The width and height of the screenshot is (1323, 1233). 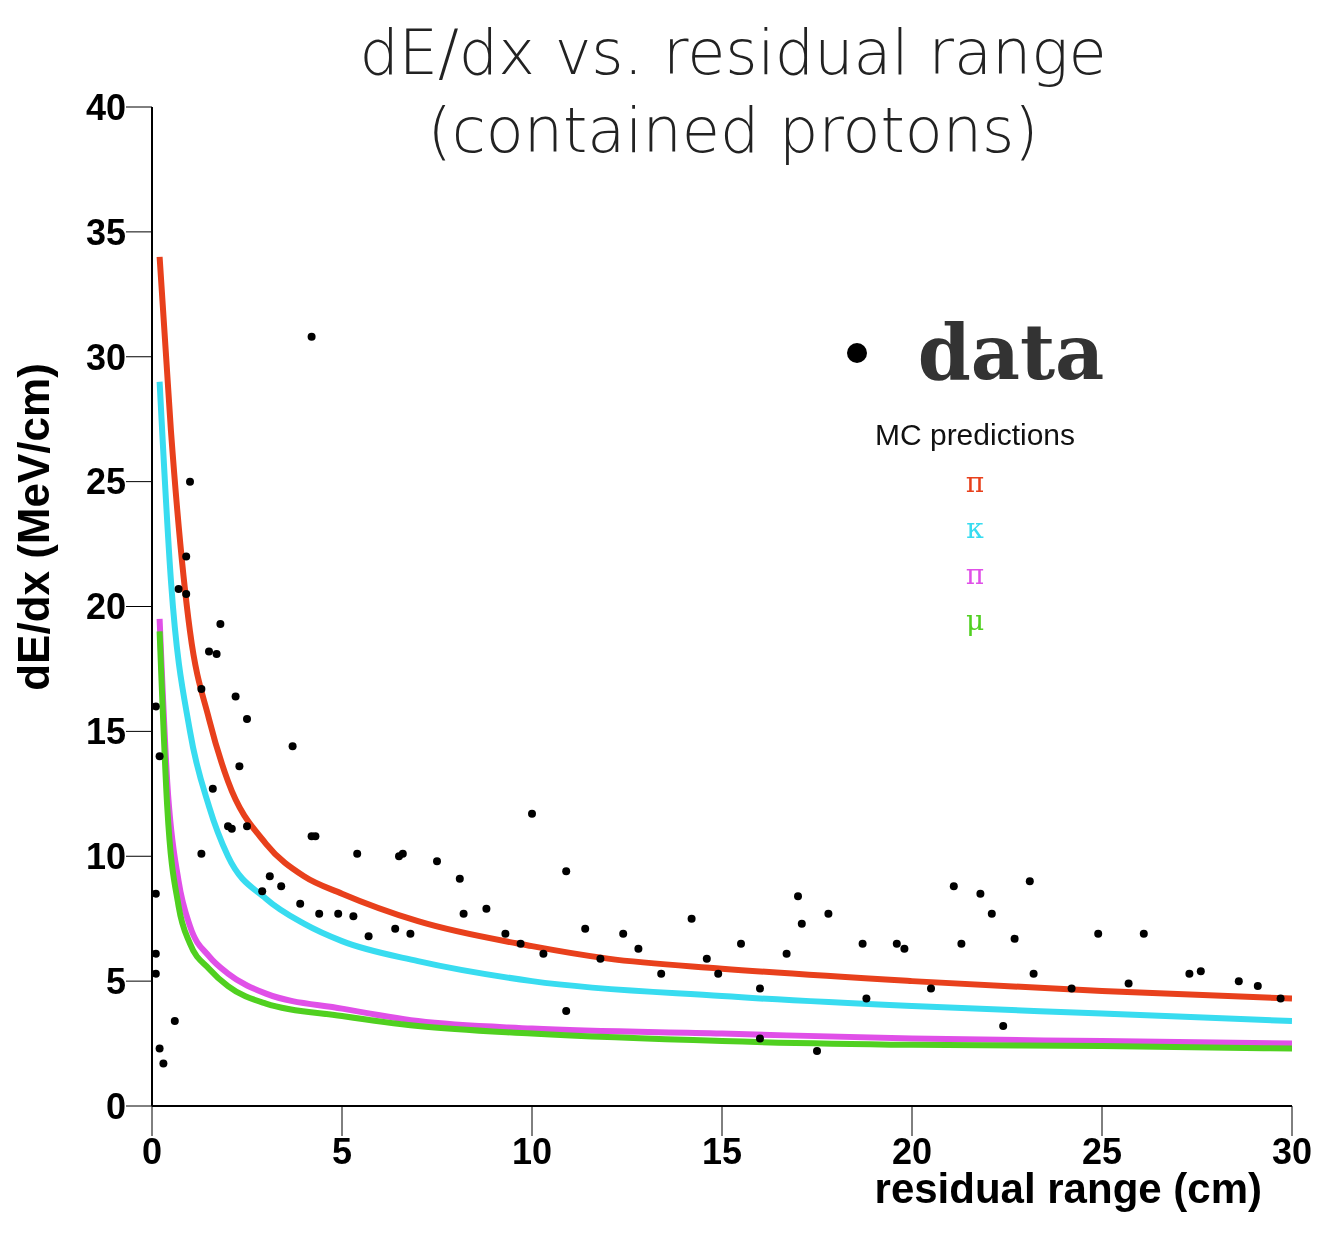 What do you see at coordinates (105, 107) in the screenshot?
I see `y-tick-label: 40` at bounding box center [105, 107].